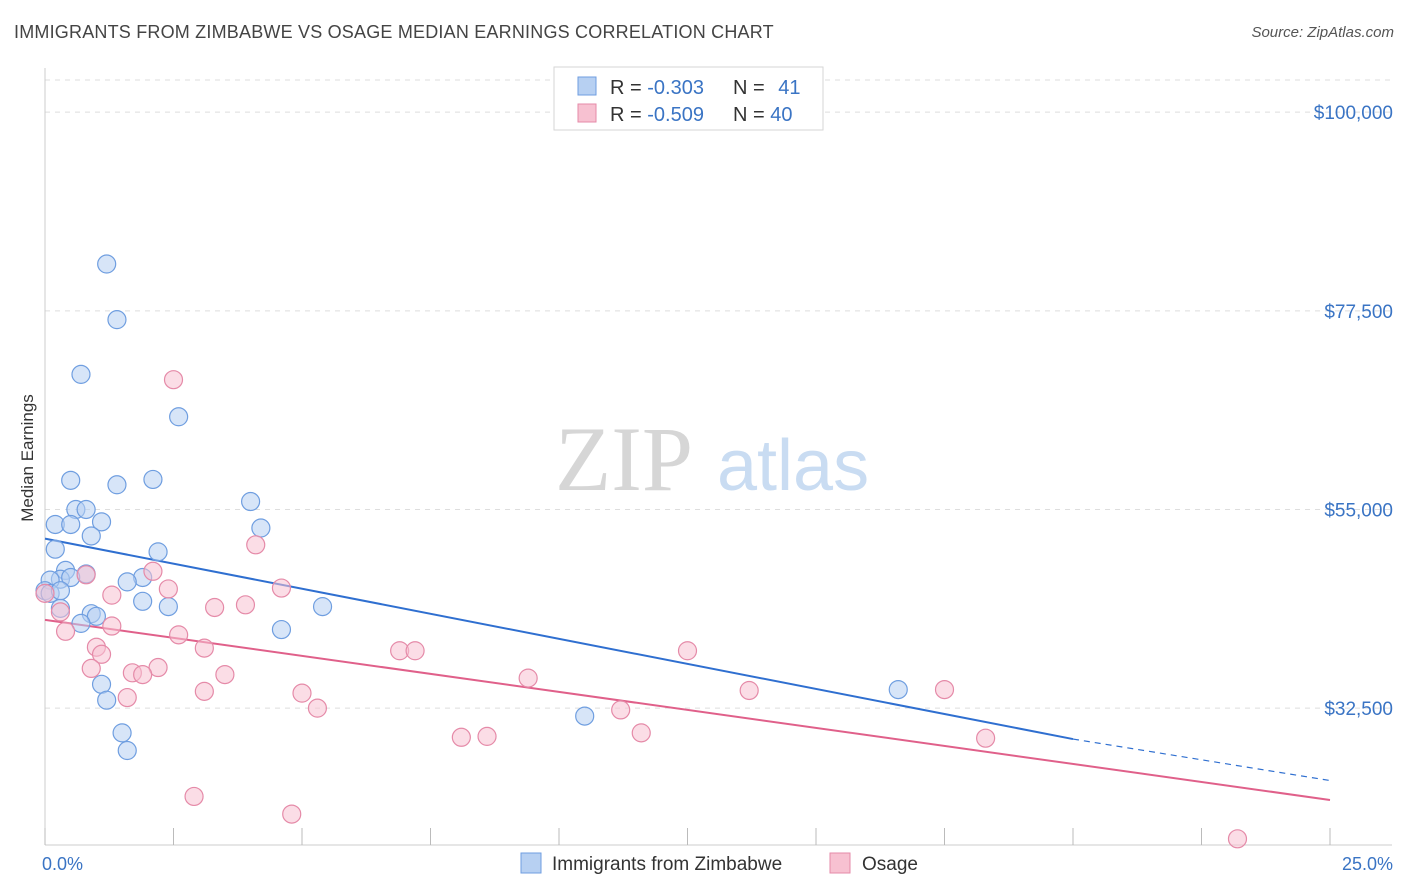  I want to click on y-axis-title: Median Earnings, so click(27, 458).